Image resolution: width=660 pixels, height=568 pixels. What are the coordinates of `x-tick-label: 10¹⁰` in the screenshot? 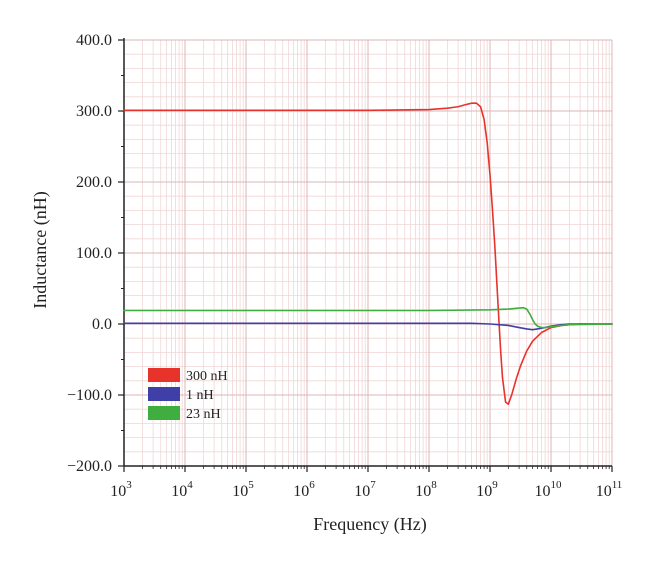 It's located at (549, 489).